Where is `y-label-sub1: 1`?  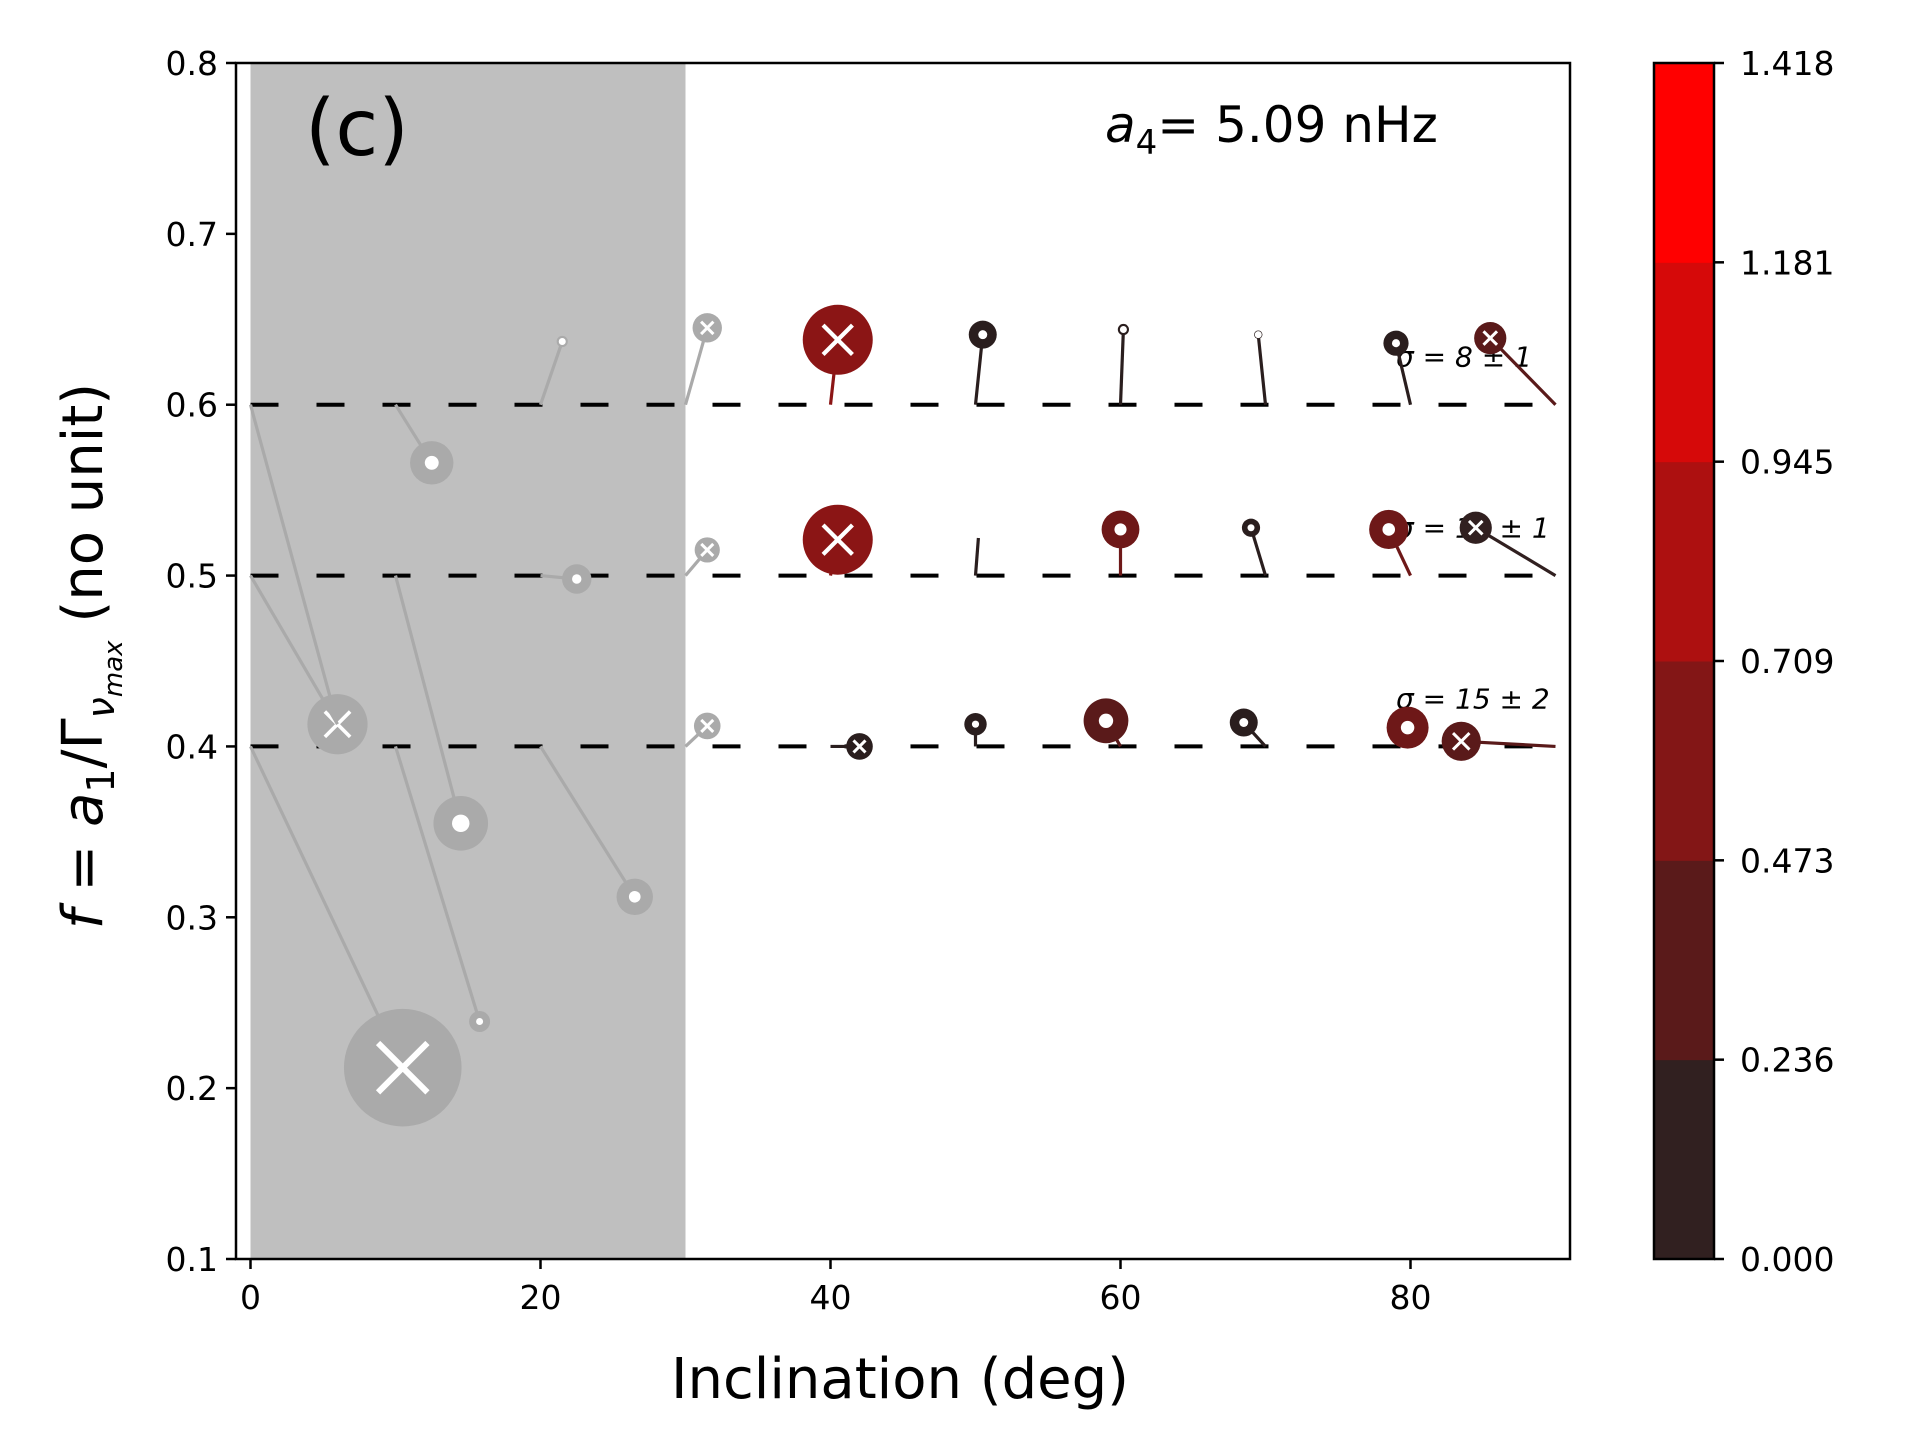
y-label-sub1: 1 is located at coordinates (101, 780).